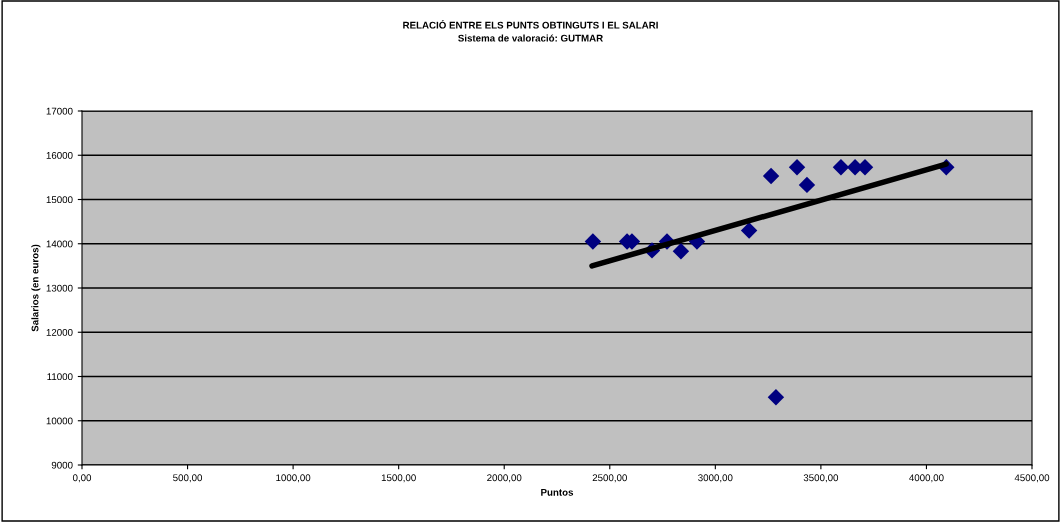 The image size is (1061, 522). What do you see at coordinates (60, 377) in the screenshot?
I see `y-tick-label: 11000` at bounding box center [60, 377].